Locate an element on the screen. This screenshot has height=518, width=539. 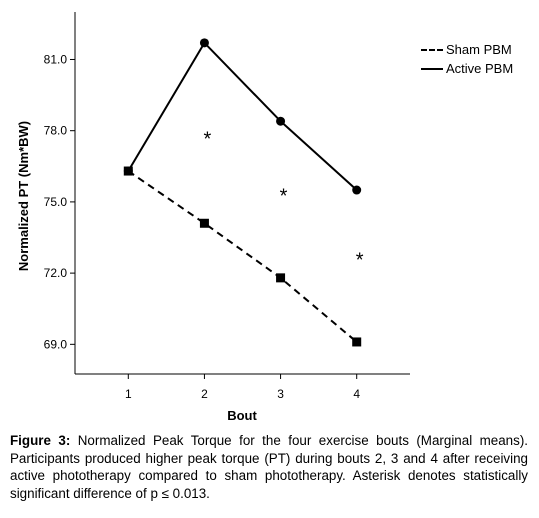
x-tick-label: 2 is located at coordinates (204, 394).